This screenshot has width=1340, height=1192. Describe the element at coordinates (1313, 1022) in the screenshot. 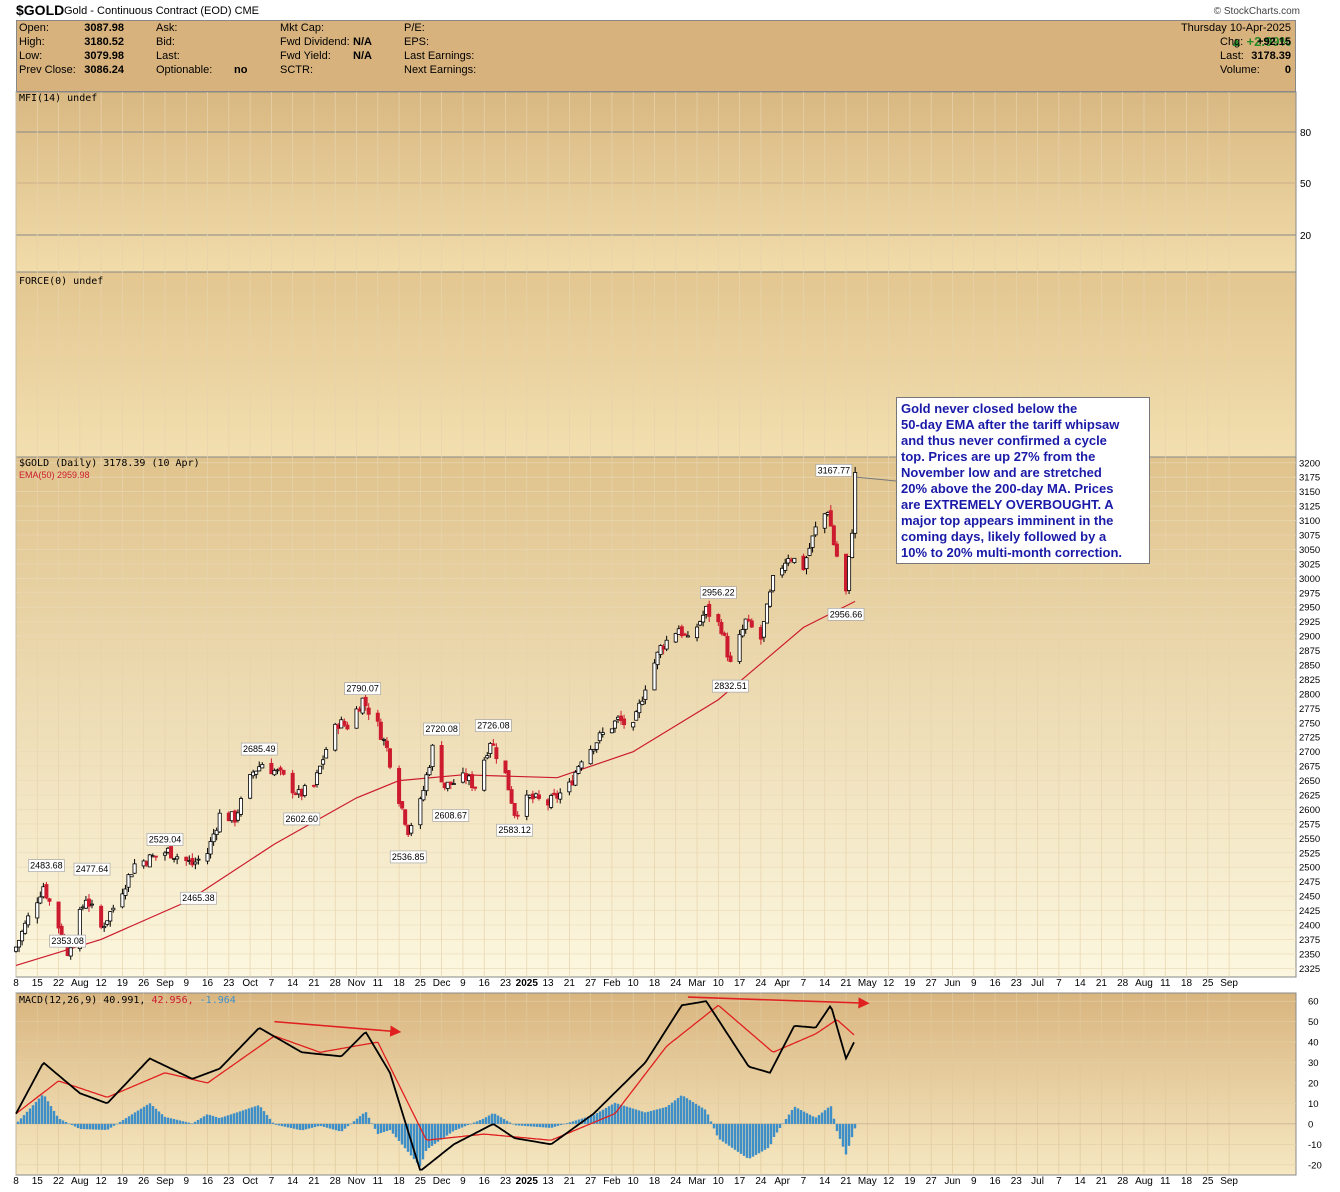

I see `macd-tick-label: 50` at that location.